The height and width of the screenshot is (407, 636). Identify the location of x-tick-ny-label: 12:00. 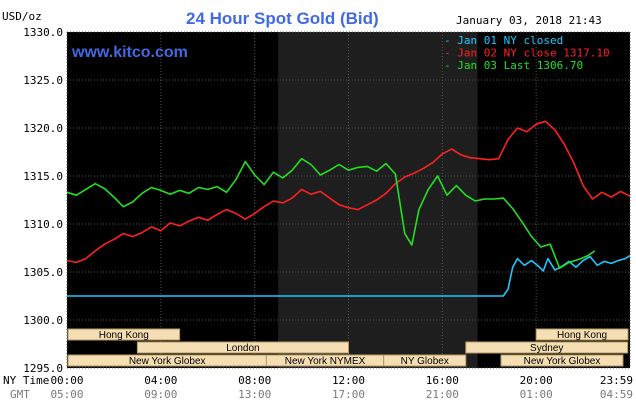
(348, 380).